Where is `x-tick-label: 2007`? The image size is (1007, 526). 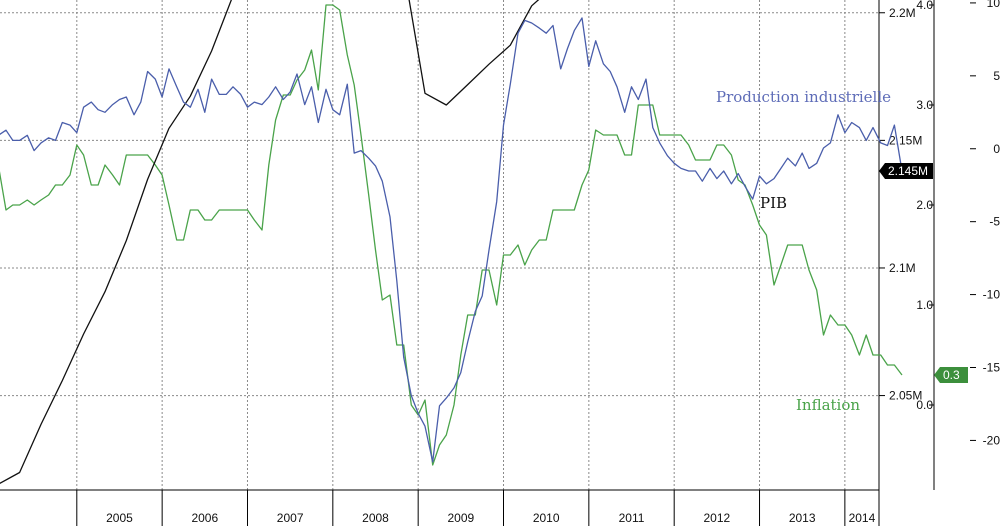
x-tick-label: 2007 is located at coordinates (290, 518).